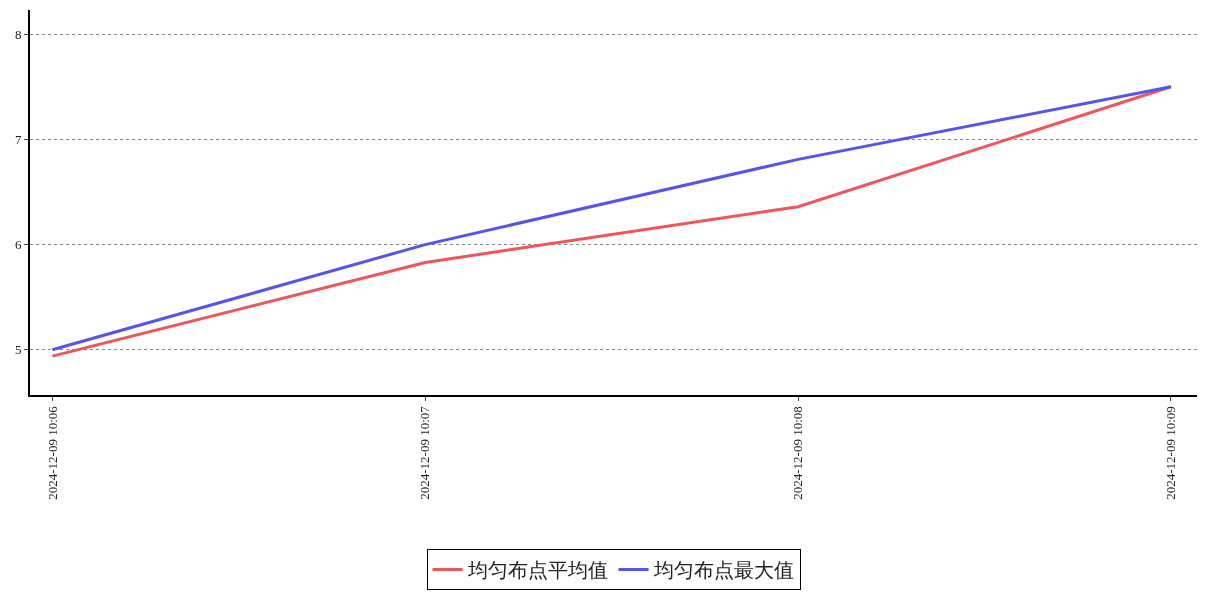 This screenshot has width=1207, height=600. What do you see at coordinates (18, 350) in the screenshot?
I see `y-tick-label: 5` at bounding box center [18, 350].